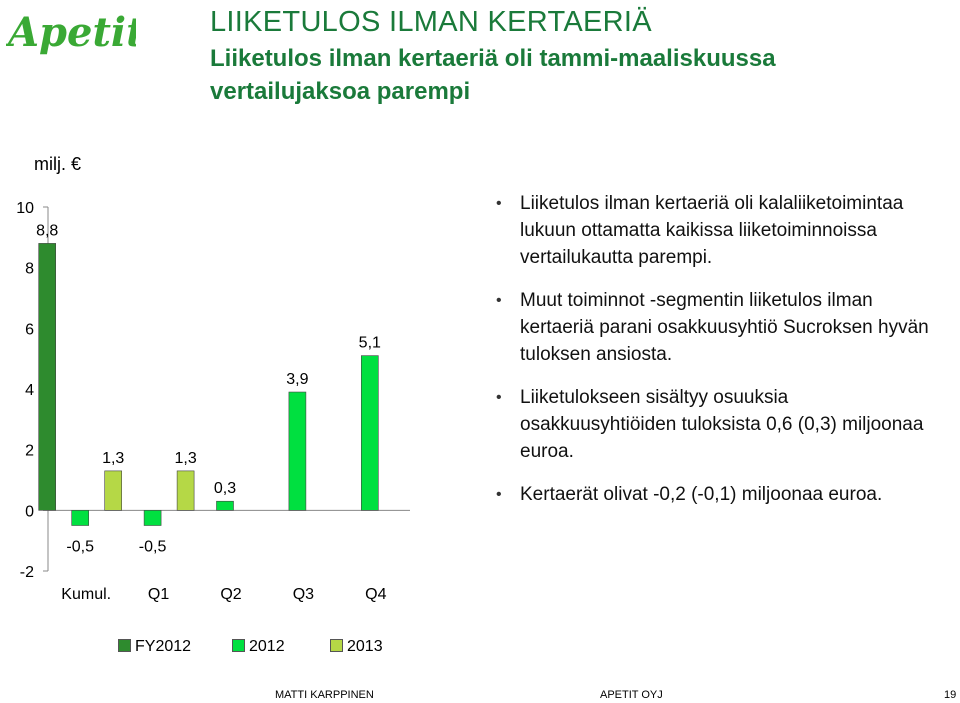  Describe the element at coordinates (225, 488) in the screenshot. I see `data-label: 0,3` at that location.